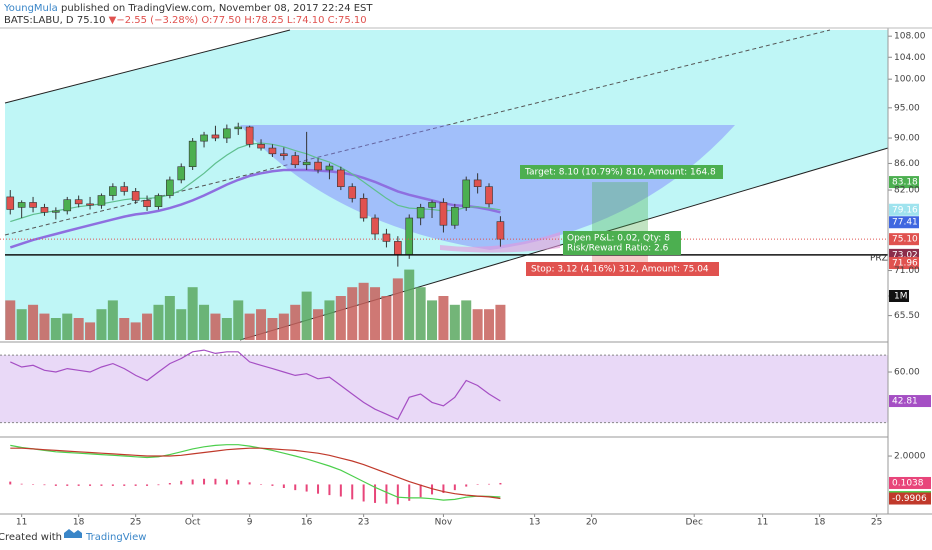  Describe the element at coordinates (910, 80) in the screenshot. I see `y-tick-label: 100.00` at that location.